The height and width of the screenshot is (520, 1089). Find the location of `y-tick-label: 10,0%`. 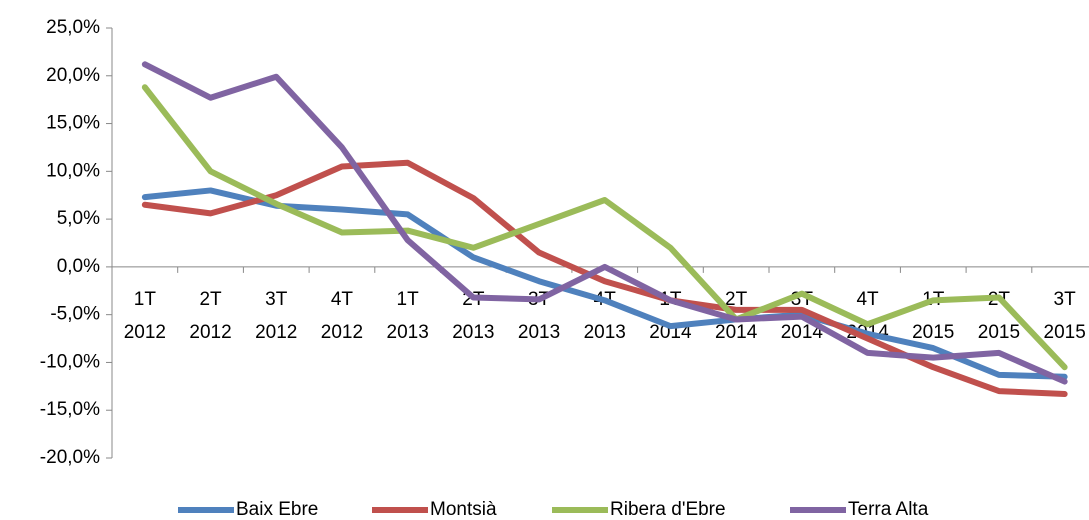

y-tick-label: 10,0% is located at coordinates (73, 170).